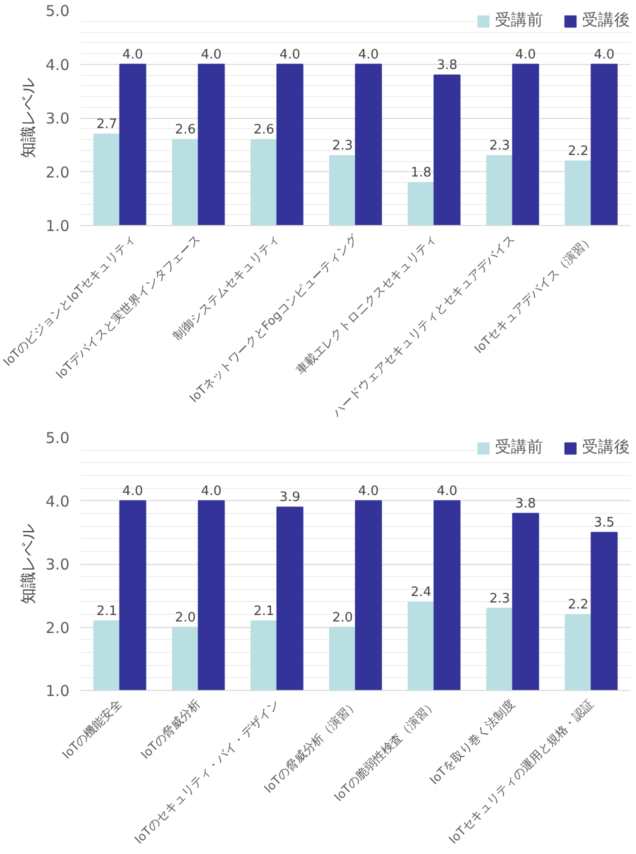  What do you see at coordinates (107, 124) in the screenshot?
I see `data-label: 2.7` at bounding box center [107, 124].